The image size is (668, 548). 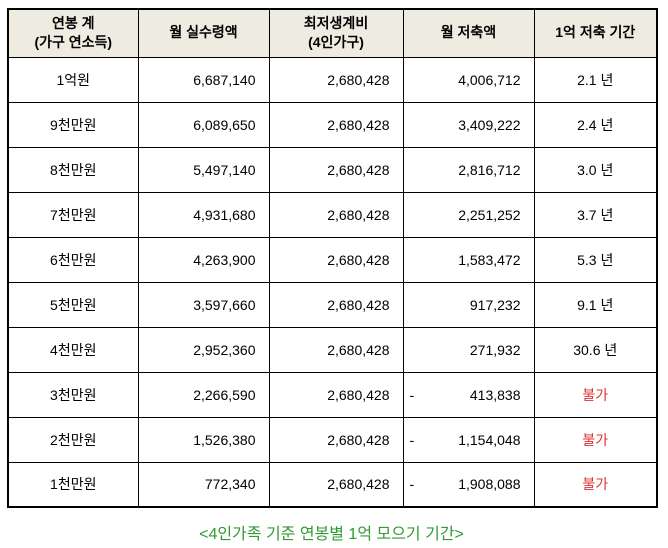 What do you see at coordinates (73, 439) in the screenshot?
I see `salary-cell: 2천만원` at bounding box center [73, 439].